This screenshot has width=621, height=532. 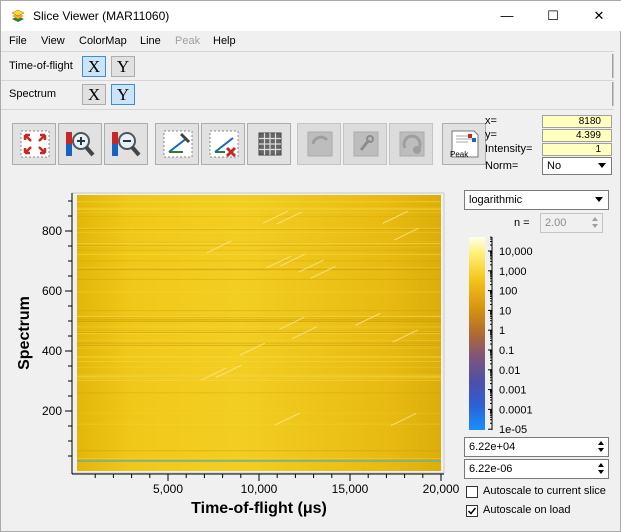 I want to click on zoom-out-button, so click(x=126, y=144).